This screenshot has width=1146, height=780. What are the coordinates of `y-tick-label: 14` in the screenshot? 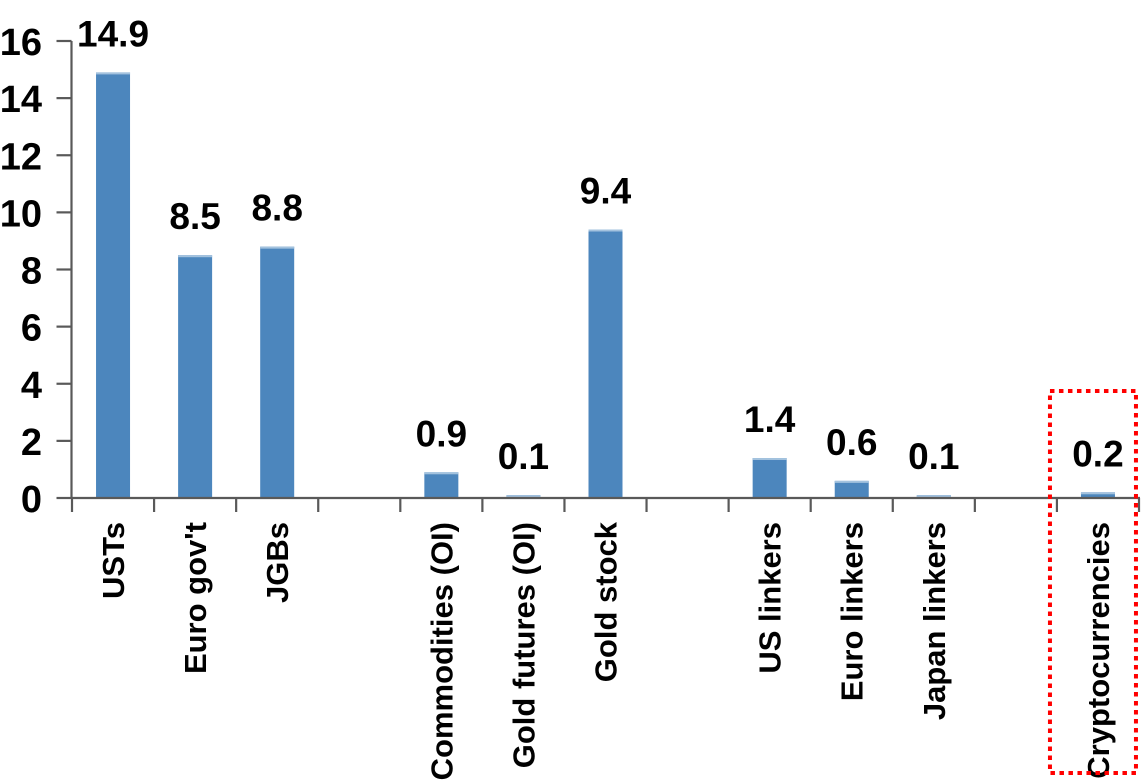 It's located at (21, 100).